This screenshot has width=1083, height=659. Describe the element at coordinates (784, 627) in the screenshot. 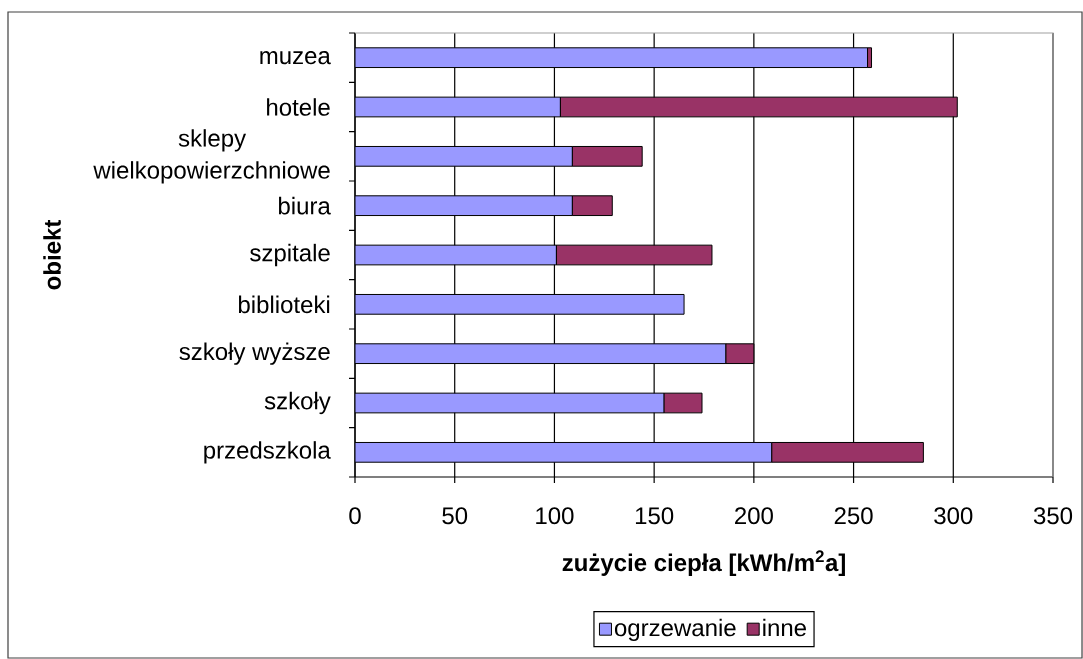

I see `legend-label: inne` at that location.